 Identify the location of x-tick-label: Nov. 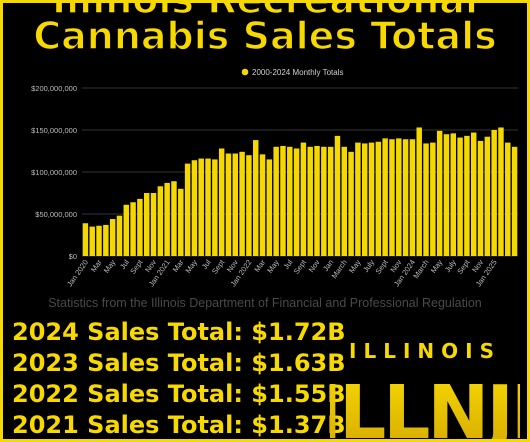
(314, 266).